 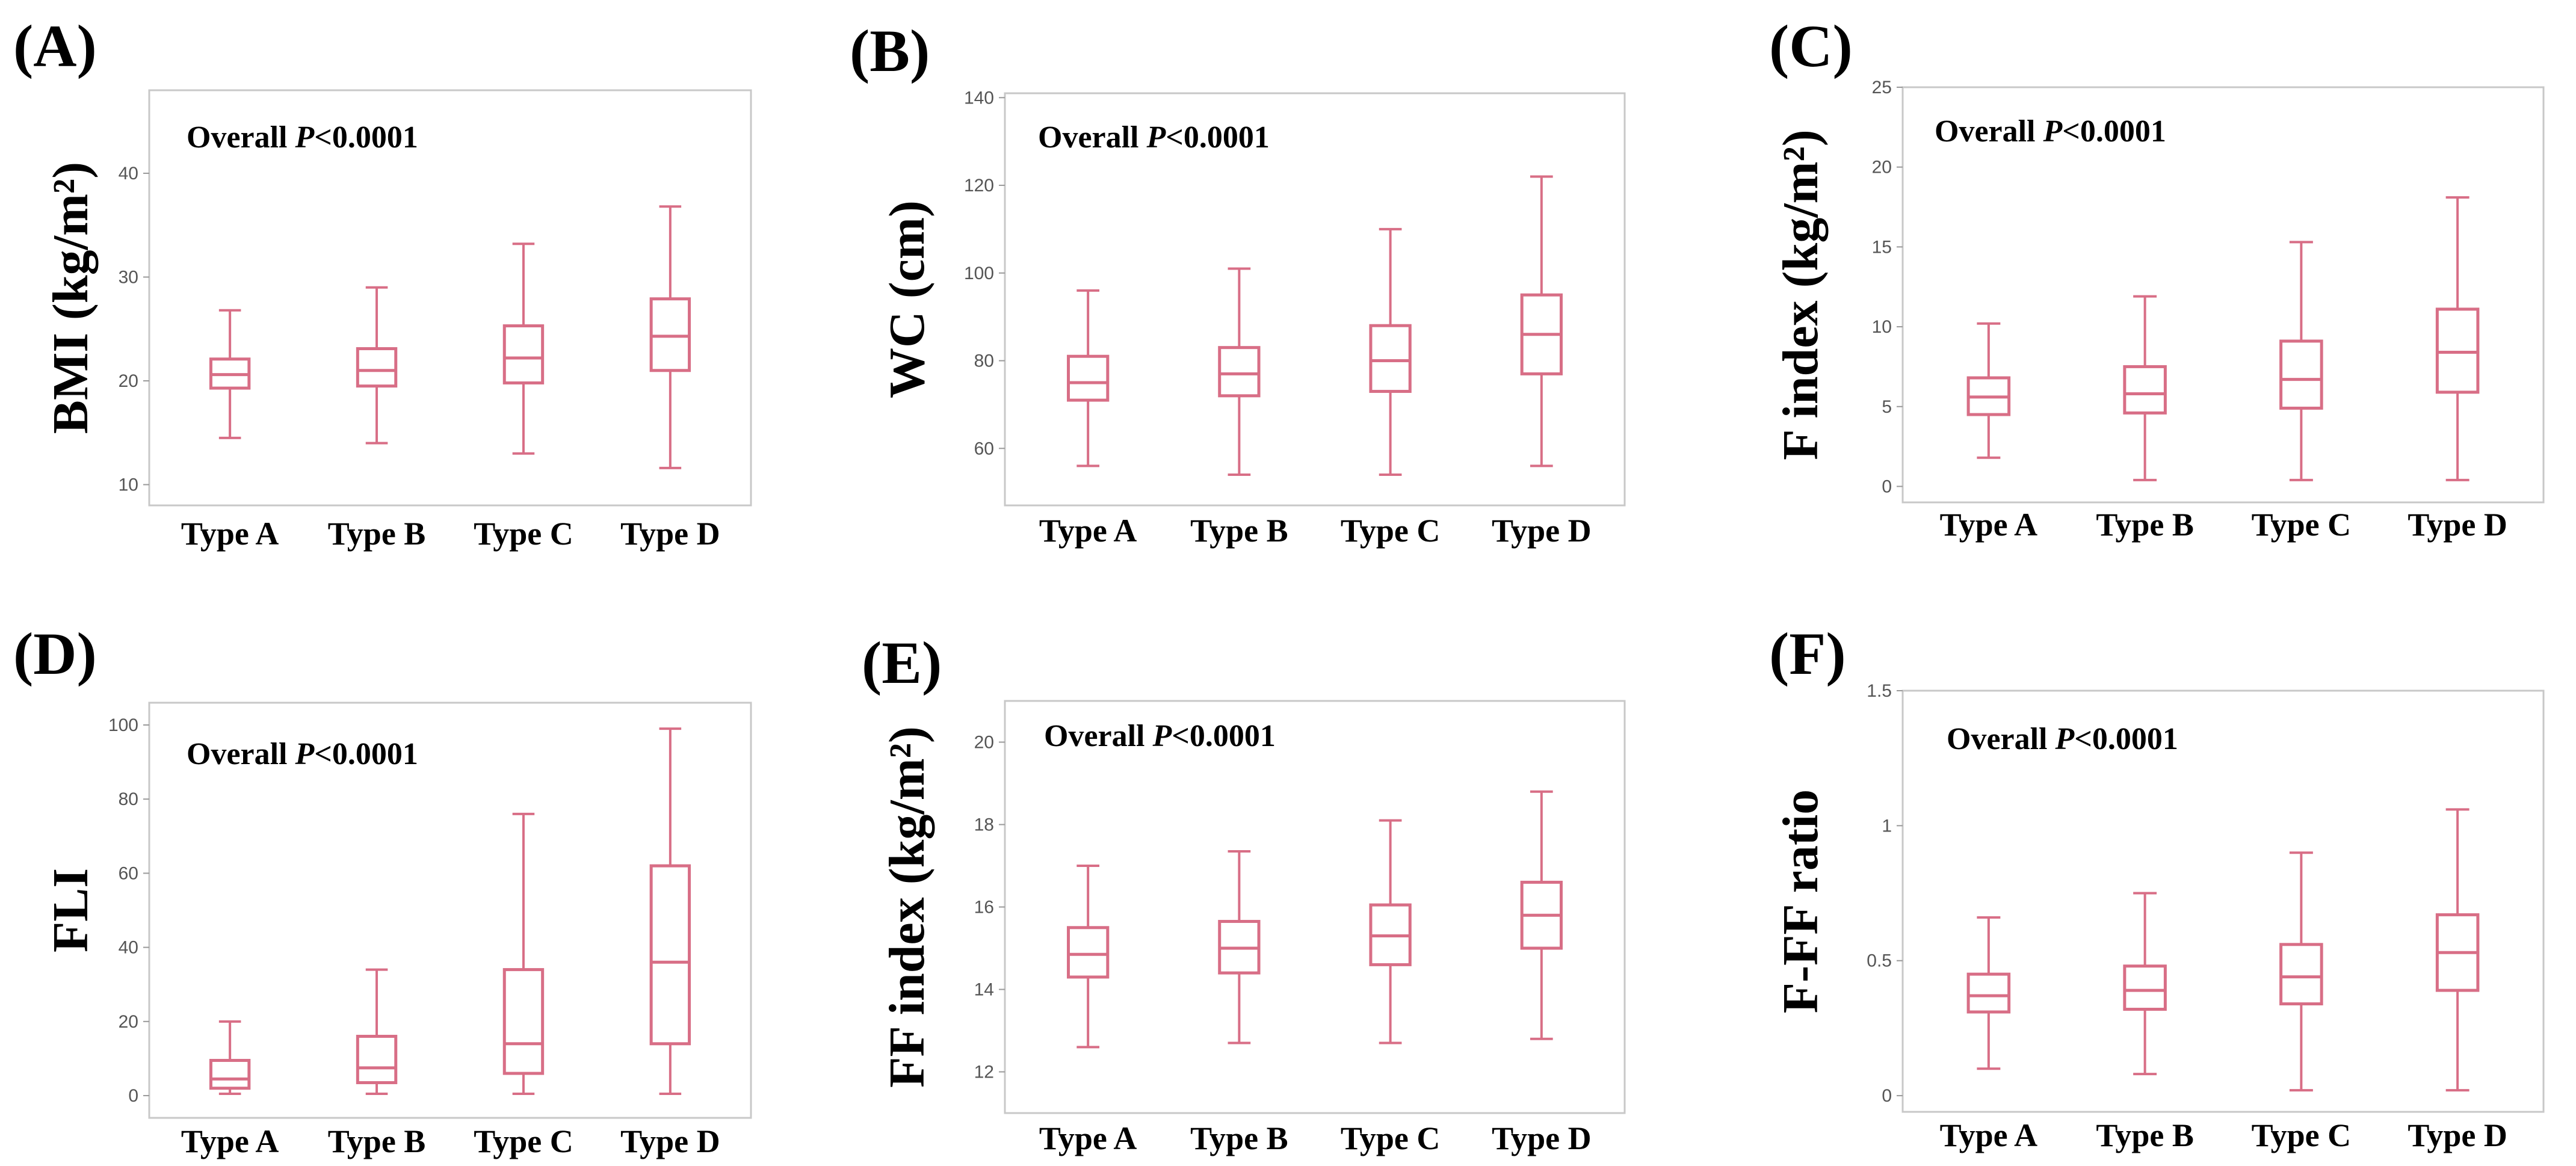 I want to click on y-axis-label: BMI (kg/m²), so click(x=71, y=298).